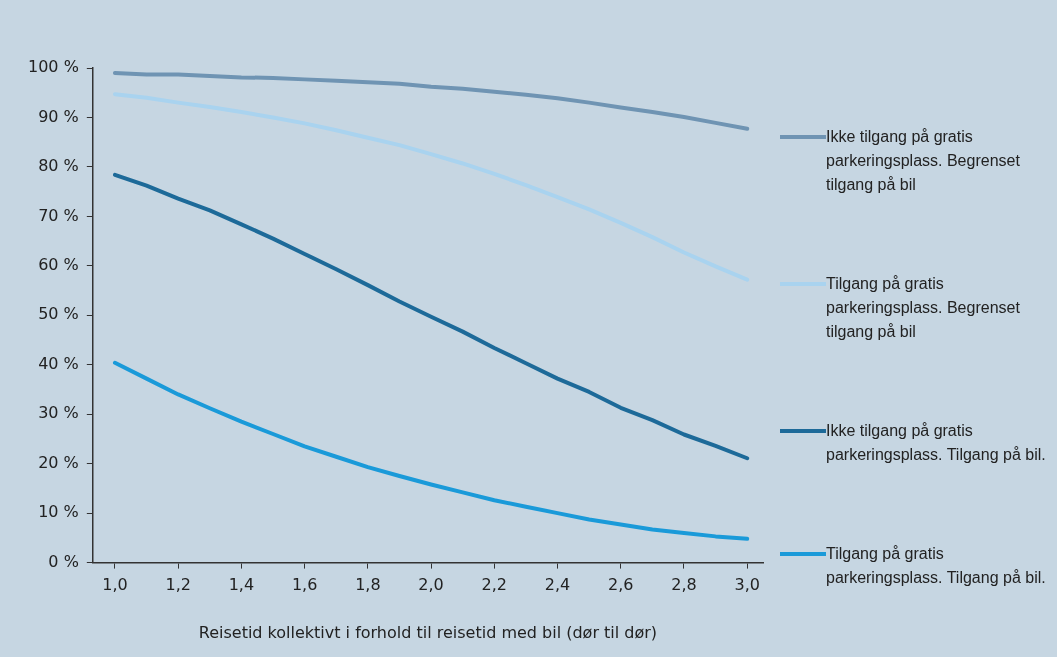  Describe the element at coordinates (58, 215) in the screenshot. I see `y-tick-label: 70 %` at that location.